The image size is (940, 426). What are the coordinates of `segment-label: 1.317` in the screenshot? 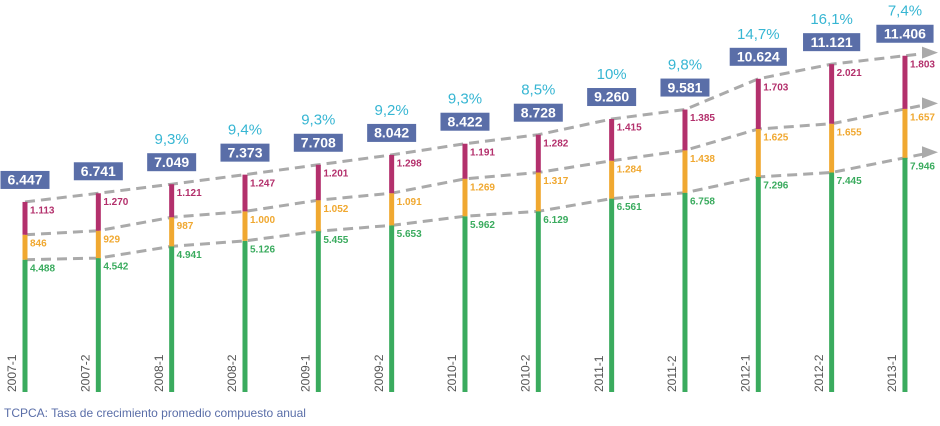 It's located at (555, 181).